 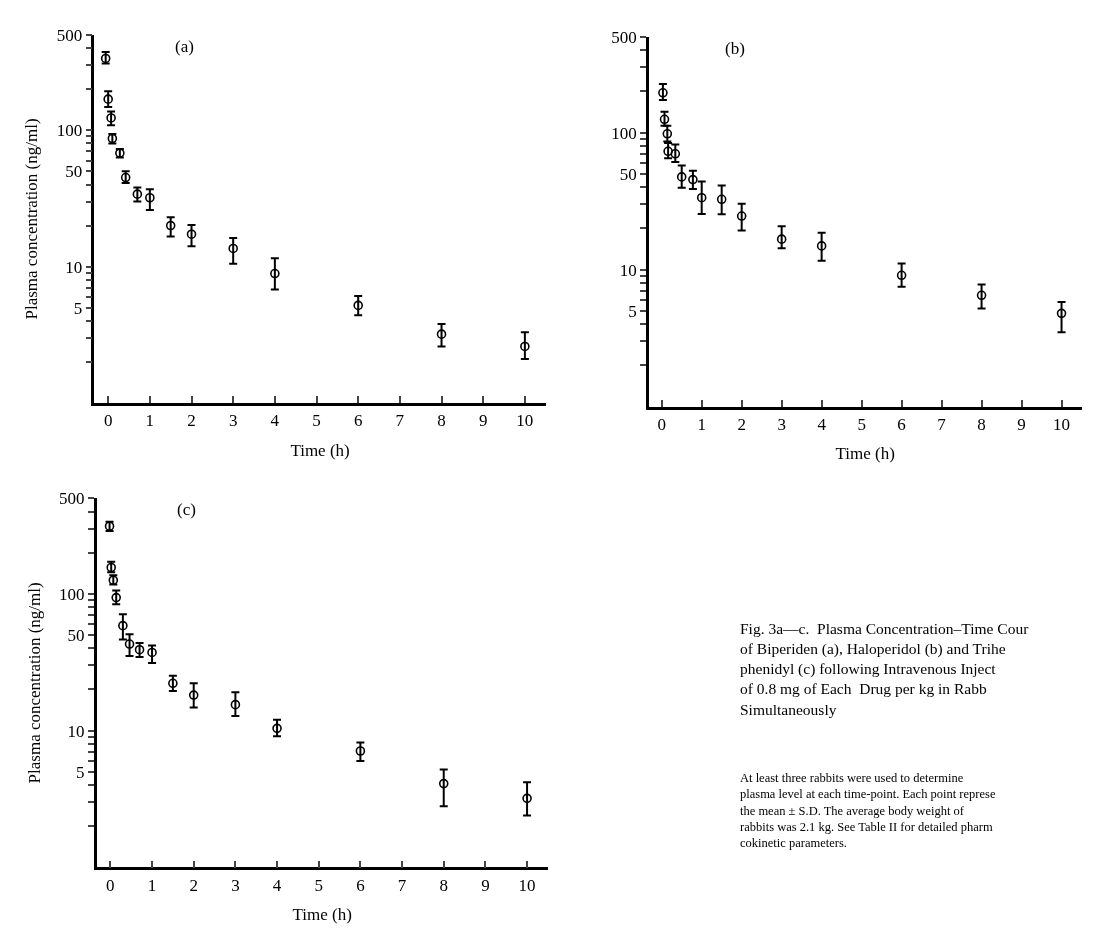 I want to click on annotation: (a), so click(x=184, y=46).